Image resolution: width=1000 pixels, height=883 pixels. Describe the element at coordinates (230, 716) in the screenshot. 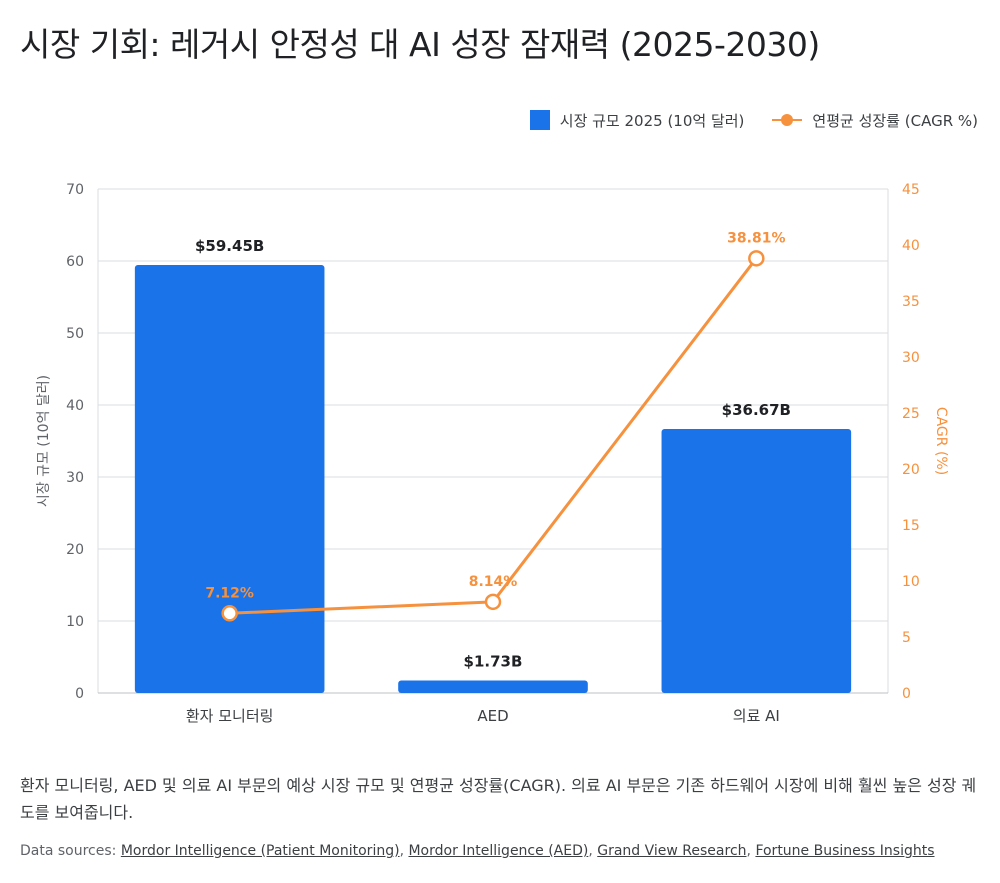

I see `x-axis-tick-label: 환자 모니터링` at that location.